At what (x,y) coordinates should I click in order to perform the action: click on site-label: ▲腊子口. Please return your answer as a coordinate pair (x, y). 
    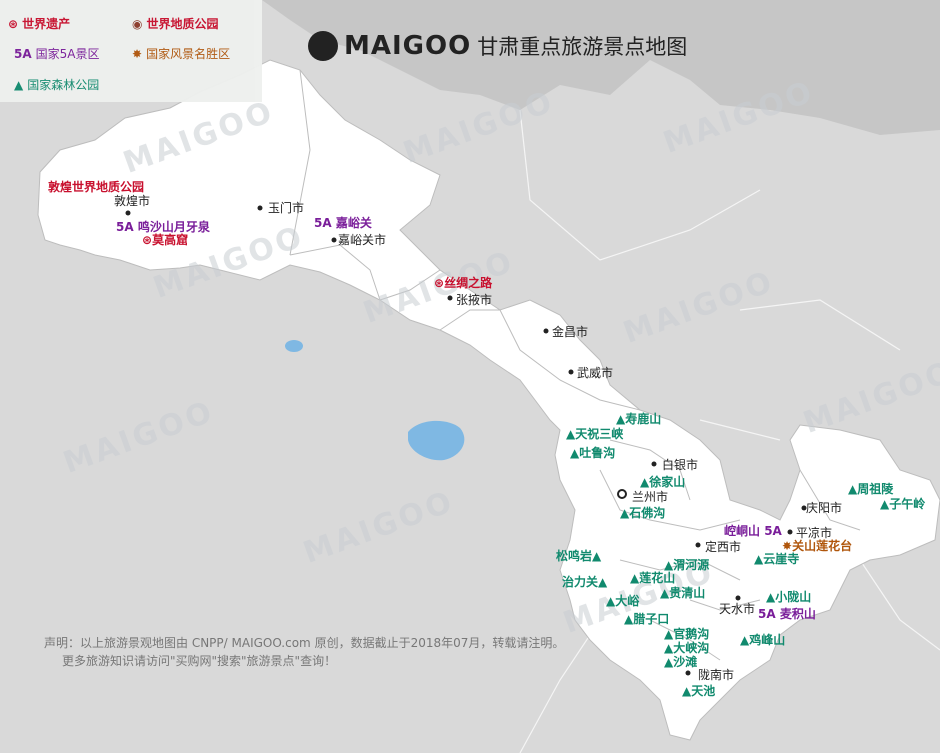
    Looking at the image, I should click on (647, 619).